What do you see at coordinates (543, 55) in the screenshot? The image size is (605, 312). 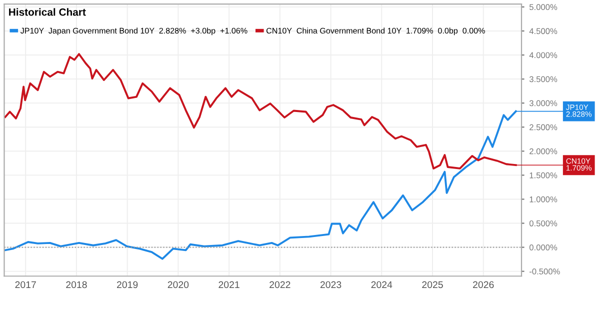 I see `y-tick-label: 4.000%` at bounding box center [543, 55].